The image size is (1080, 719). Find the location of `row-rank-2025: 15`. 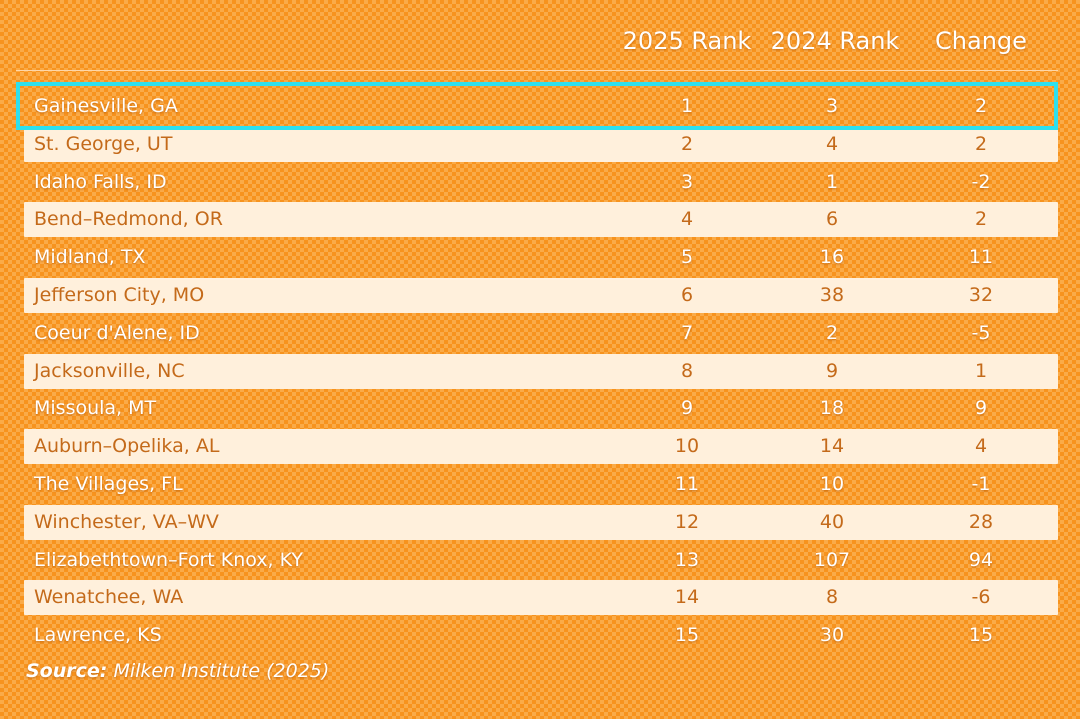

row-rank-2025: 15 is located at coordinates (687, 635).